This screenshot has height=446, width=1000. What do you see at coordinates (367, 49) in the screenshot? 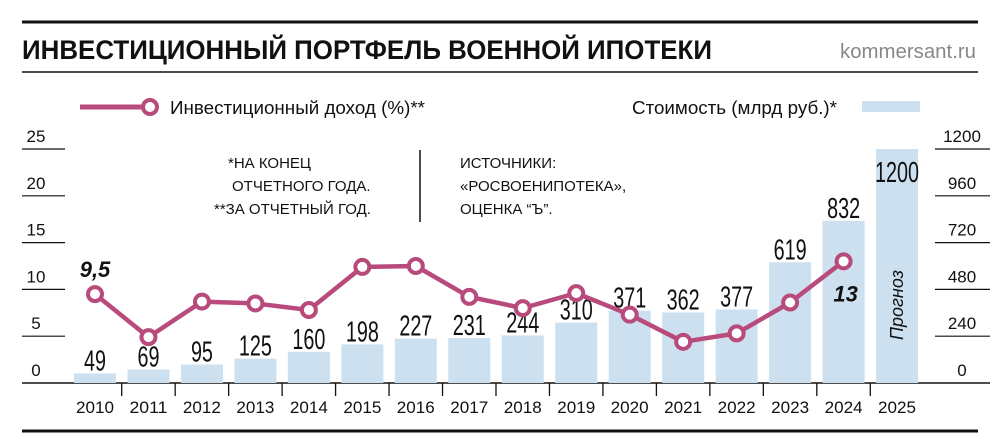
I see `chart-title: ИНВЕСТИЦИОННЫЙ ПОРТФЕЛЬ ВОЕННОЙ ИПОТЕКИ` at bounding box center [367, 49].